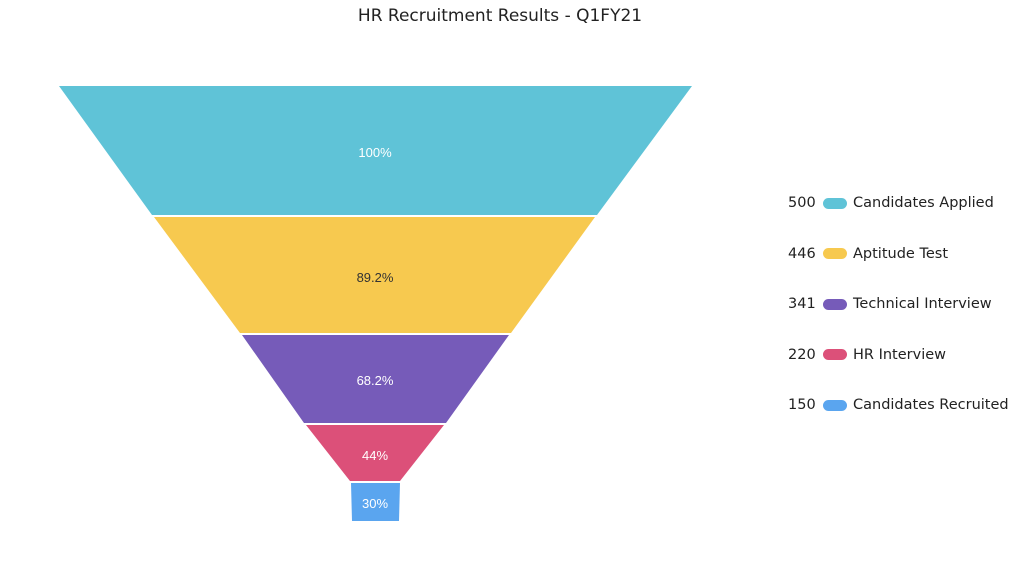 Image resolution: width=1024 pixels, height=563 pixels. What do you see at coordinates (931, 405) in the screenshot?
I see `legend-label: Candidates Recruited` at bounding box center [931, 405].